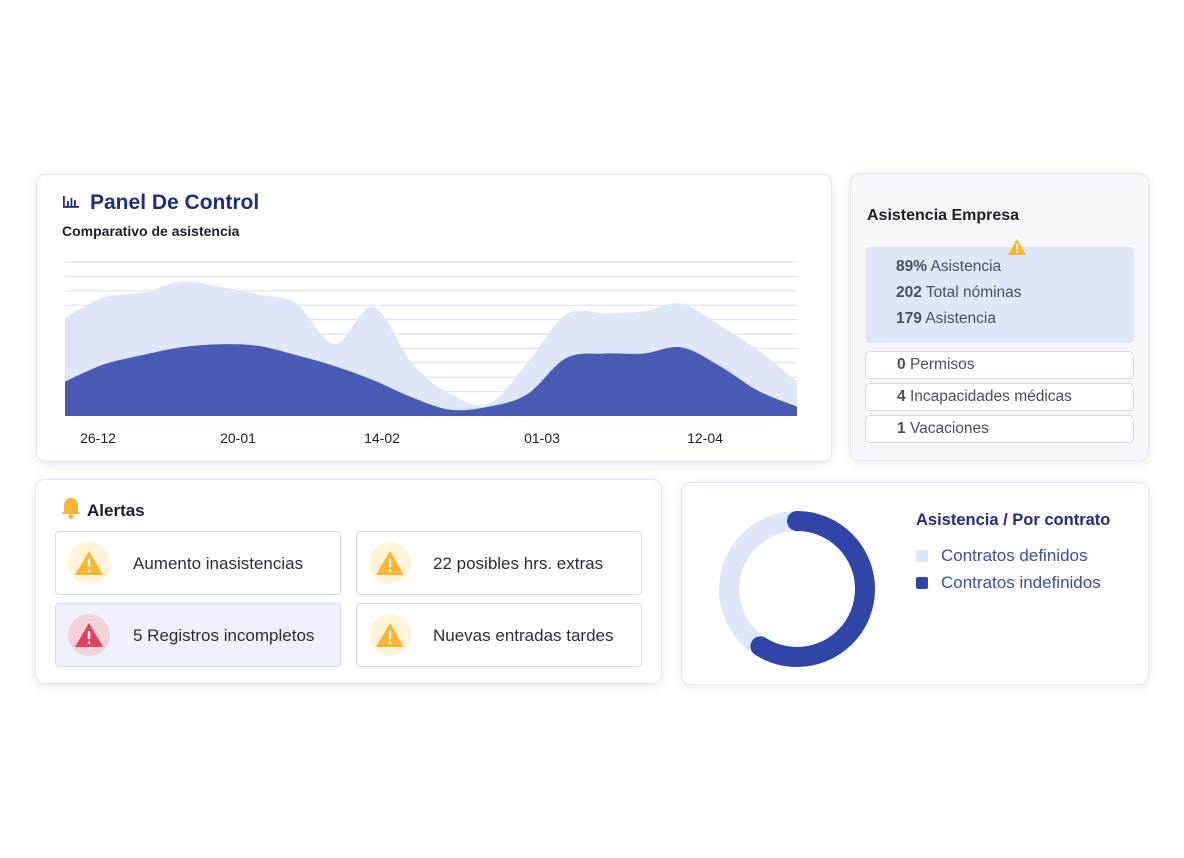 The width and height of the screenshot is (1184, 858). I want to click on attendance-area-chart: 26-12 20-01 14-02 01-03 12-04, so click(431, 353).